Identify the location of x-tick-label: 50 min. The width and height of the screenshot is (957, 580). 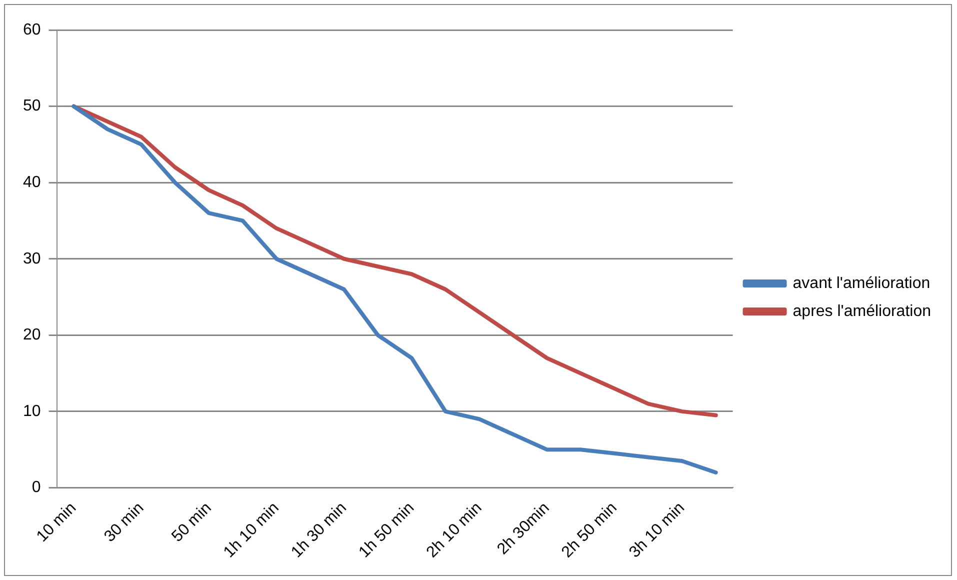
(191, 522).